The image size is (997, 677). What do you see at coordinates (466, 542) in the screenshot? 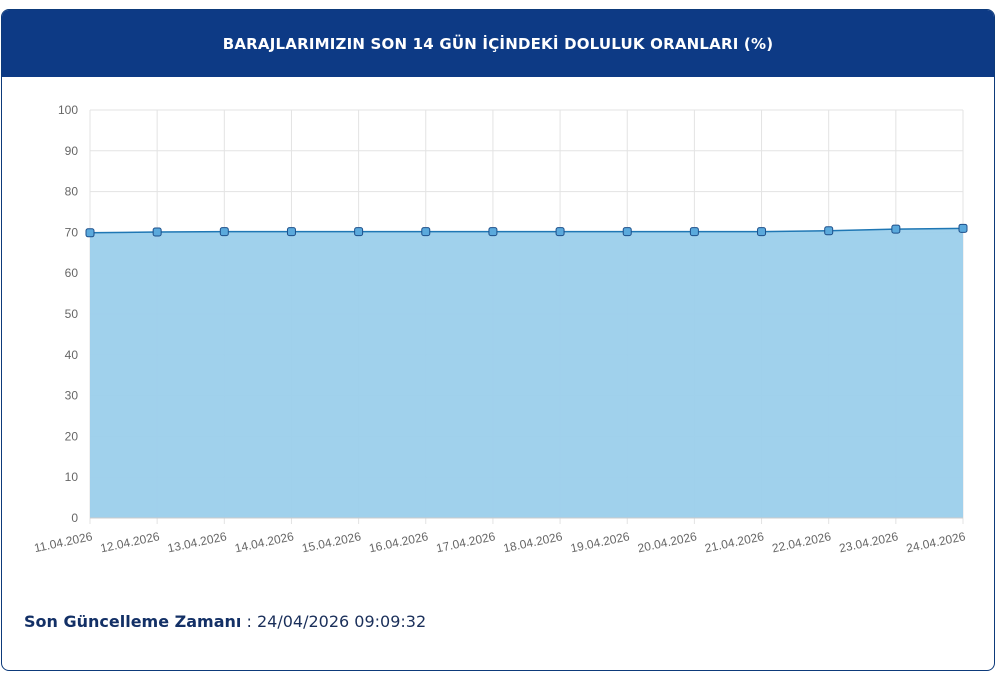
I see `x-tick-label: 17.04.2026` at bounding box center [466, 542].